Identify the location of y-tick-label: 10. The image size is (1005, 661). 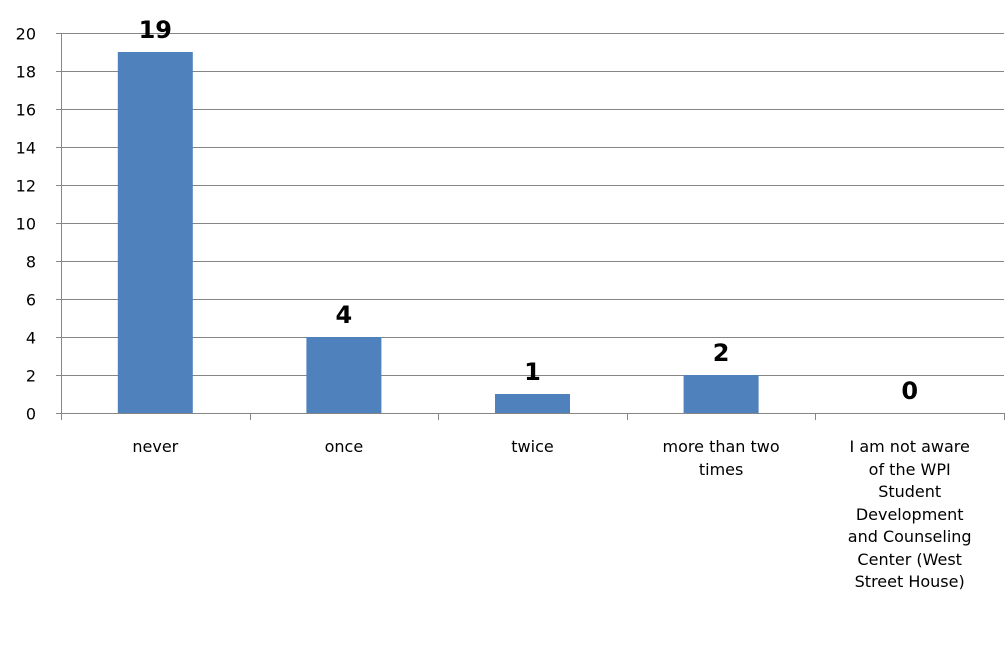
(26, 224).